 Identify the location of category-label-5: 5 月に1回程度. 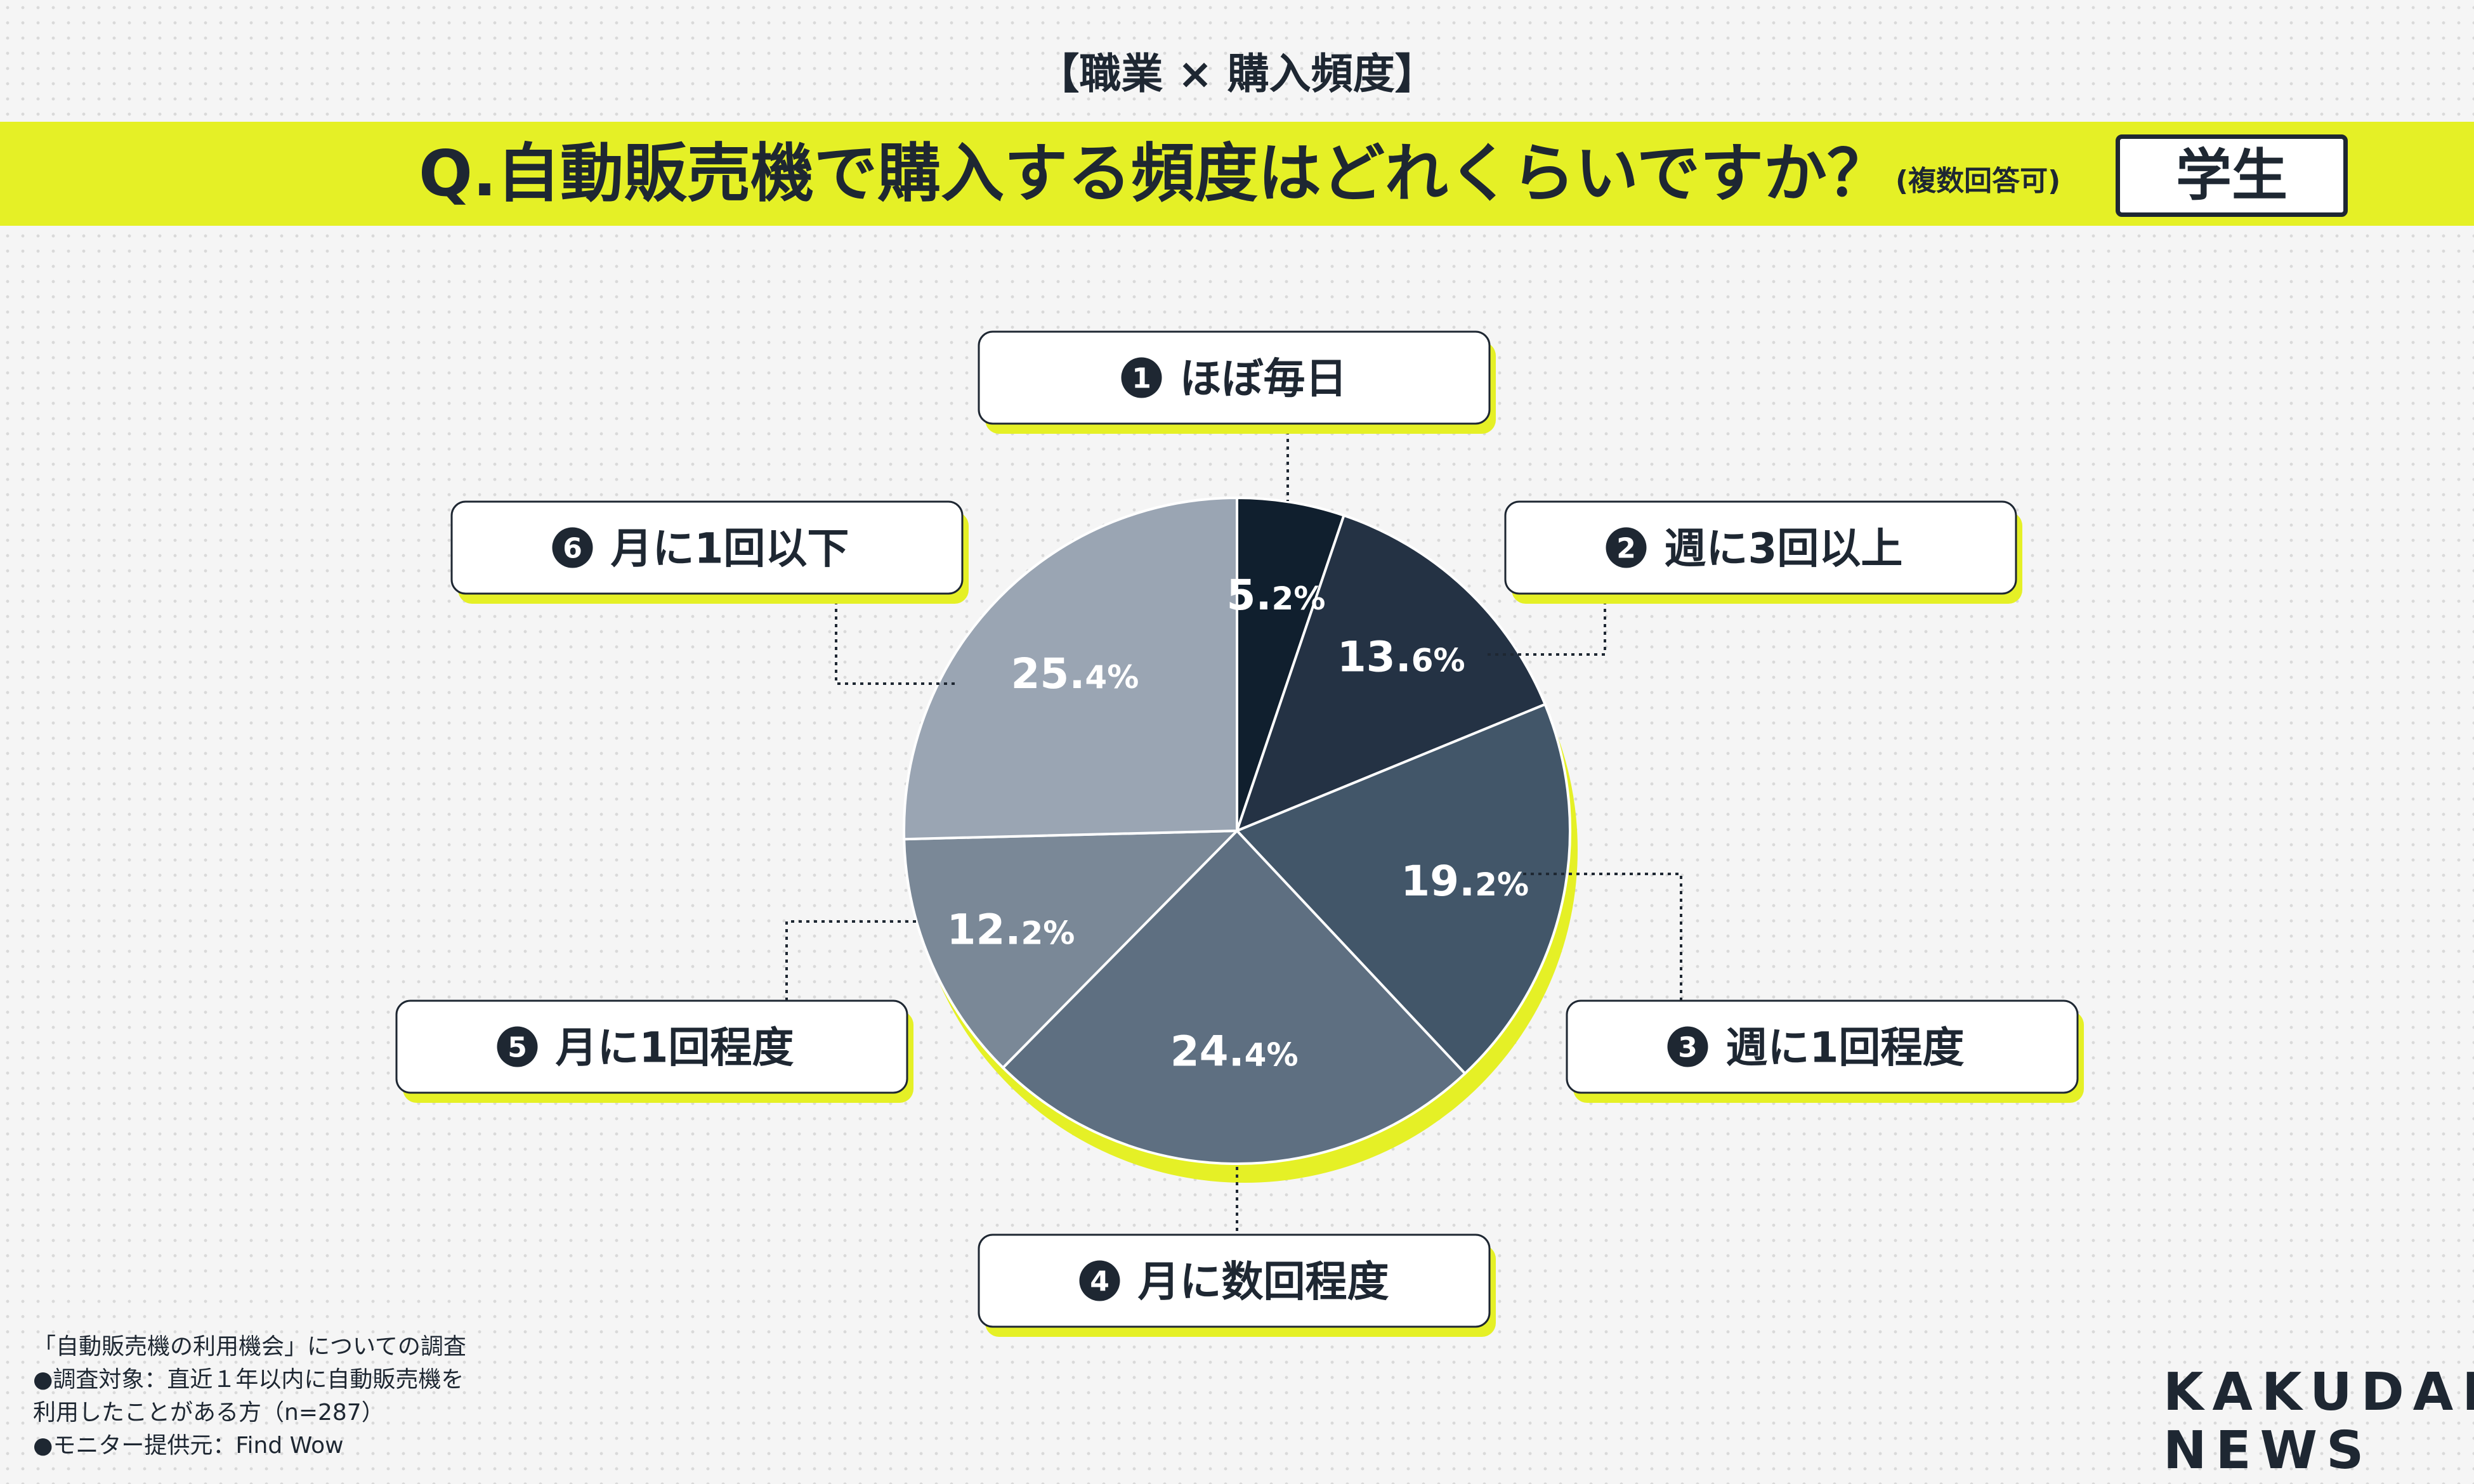
(654, 1051).